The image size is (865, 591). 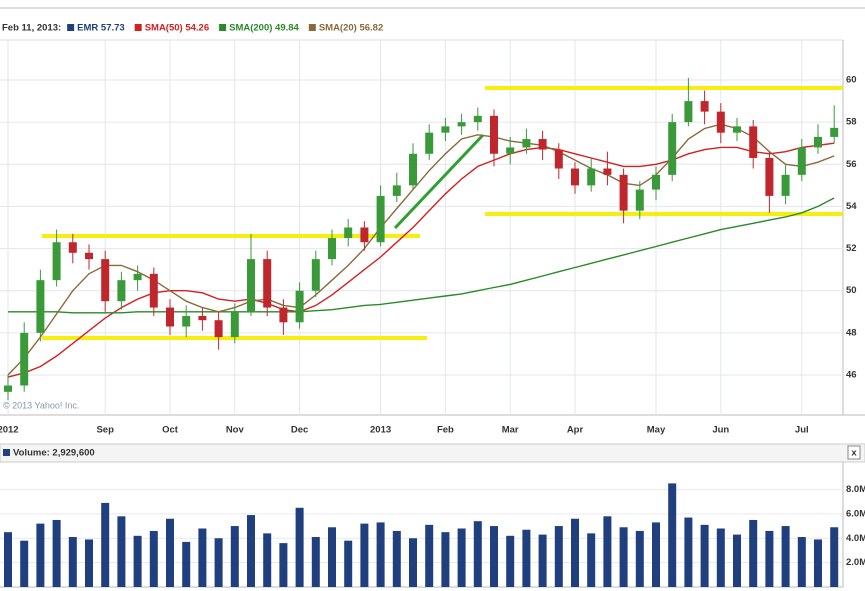 I want to click on trend-line, so click(x=439, y=181).